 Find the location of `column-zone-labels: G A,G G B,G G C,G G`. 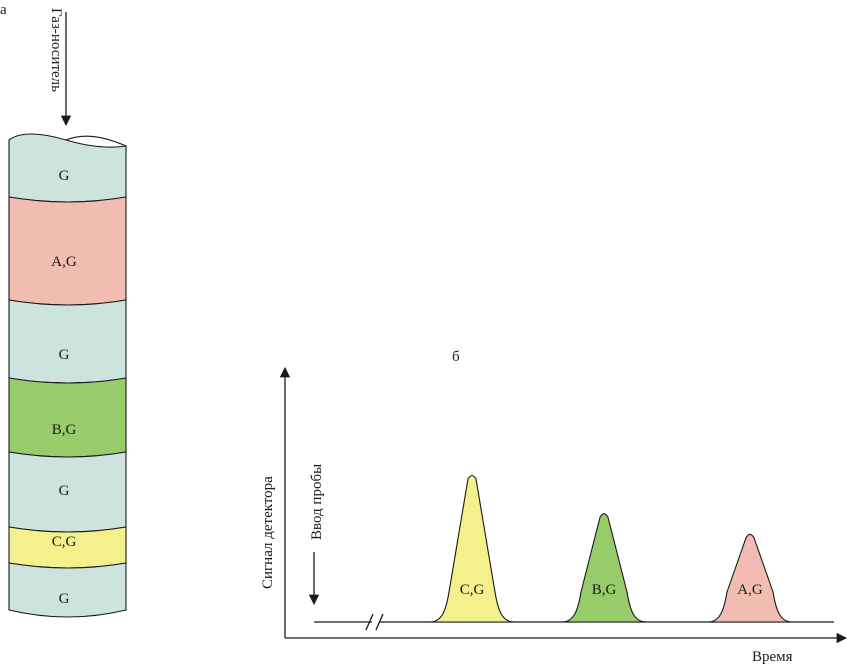

column-zone-labels: G A,G G B,G G C,G G is located at coordinates (64, 387).